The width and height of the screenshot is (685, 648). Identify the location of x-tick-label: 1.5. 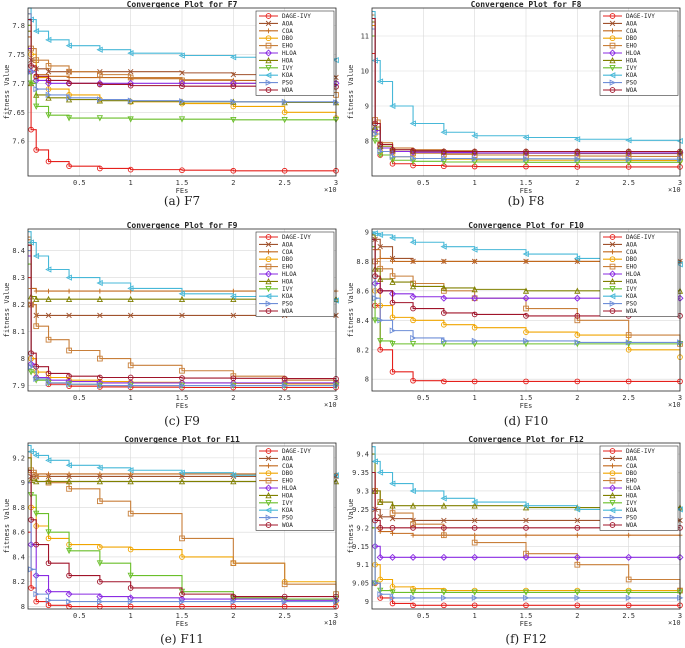
(526, 398).